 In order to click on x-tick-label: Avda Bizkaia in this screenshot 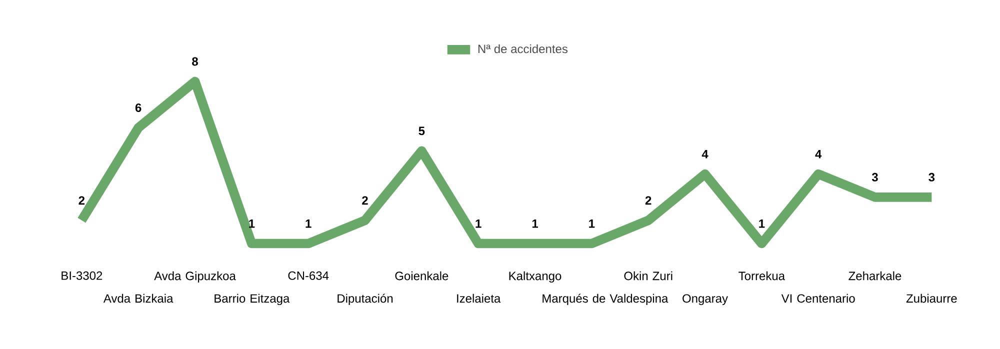, I will do `click(138, 298)`.